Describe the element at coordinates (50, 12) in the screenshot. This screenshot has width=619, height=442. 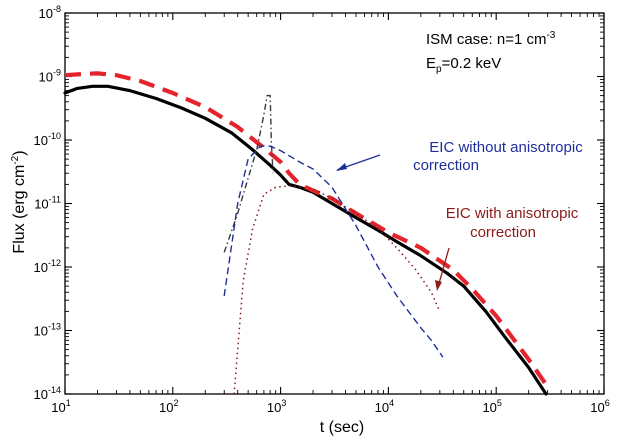
I see `y-tick-label: 10⁻⁸` at that location.